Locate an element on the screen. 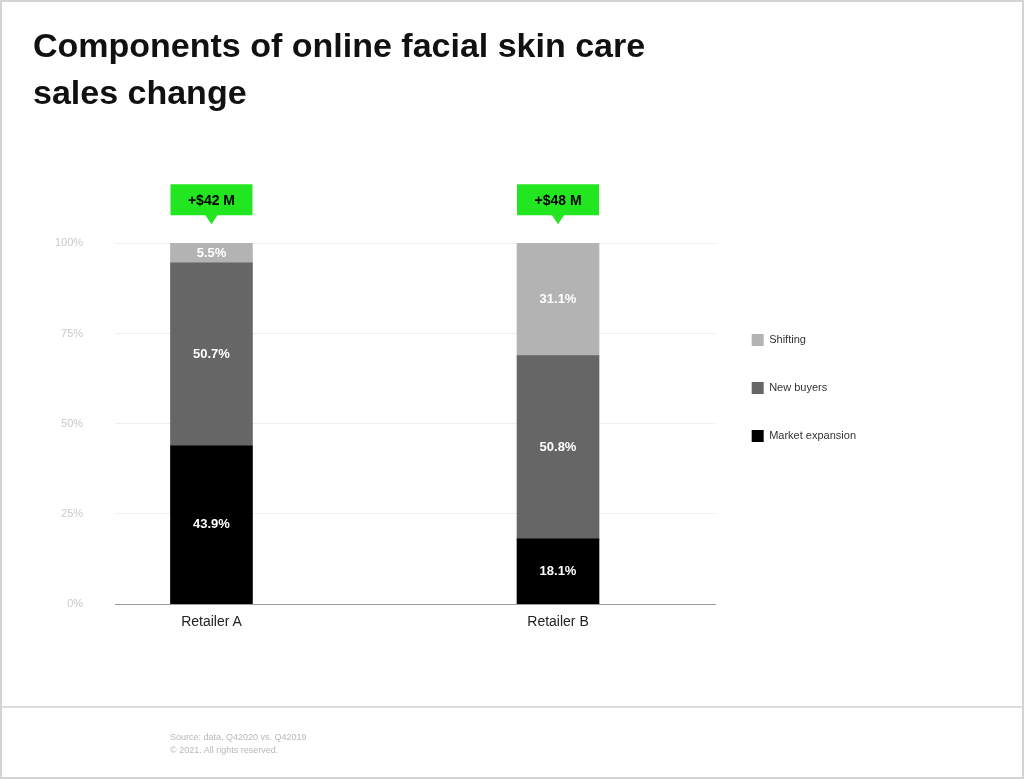  annotation: +$48 M is located at coordinates (558, 199).